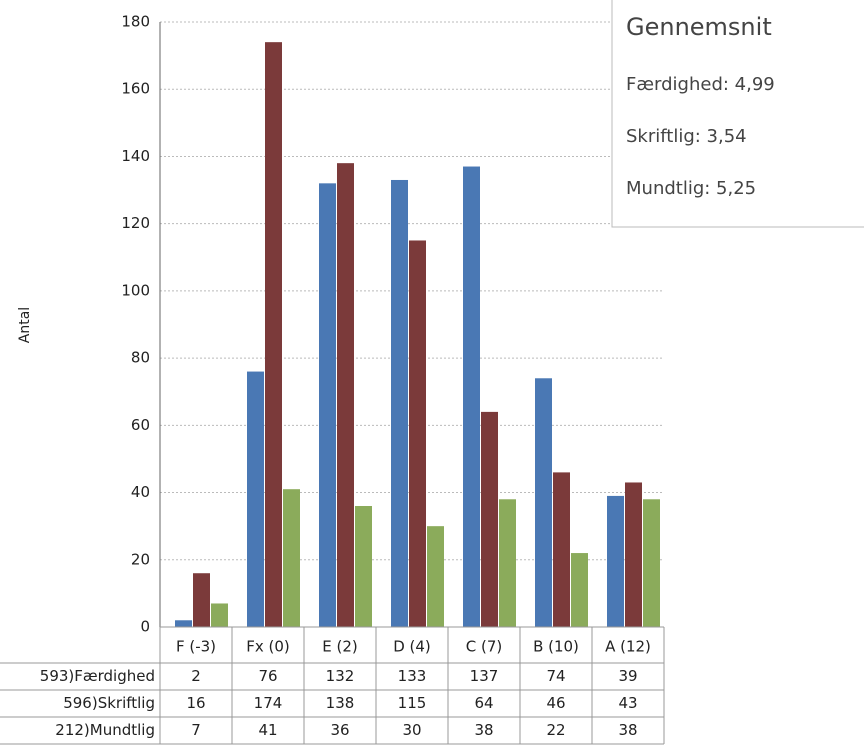  Describe the element at coordinates (196, 647) in the screenshot. I see `x-tick-label: F (-3)` at that location.